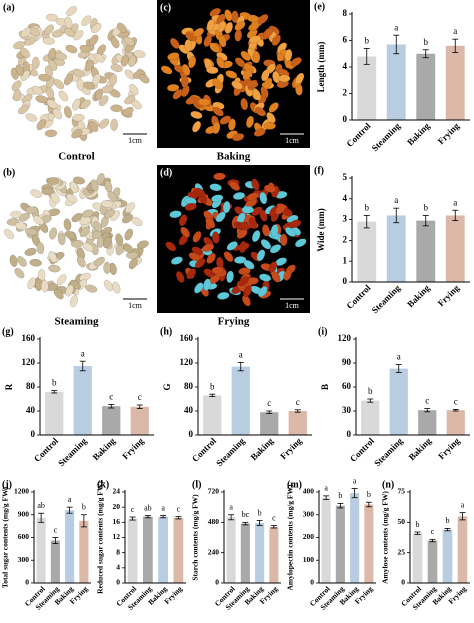 The image size is (474, 623). I want to click on y-axis-label: Total sugar contents (mg/g FW), so click(5, 537).